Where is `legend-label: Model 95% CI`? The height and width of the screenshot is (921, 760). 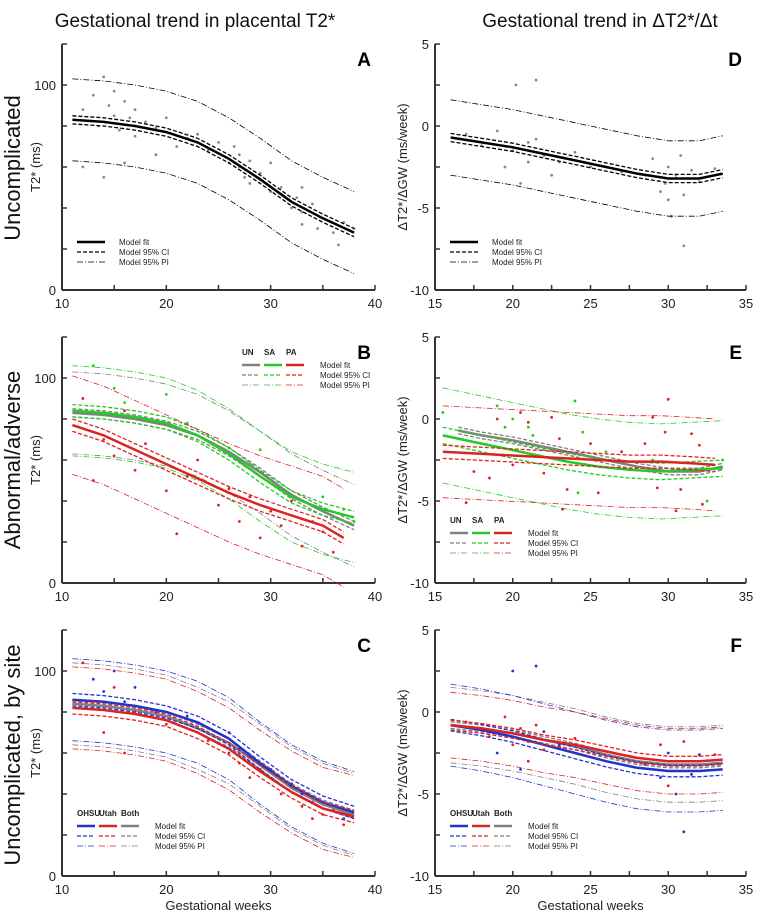
legend-label: Model 95% CI is located at coordinates (553, 836).